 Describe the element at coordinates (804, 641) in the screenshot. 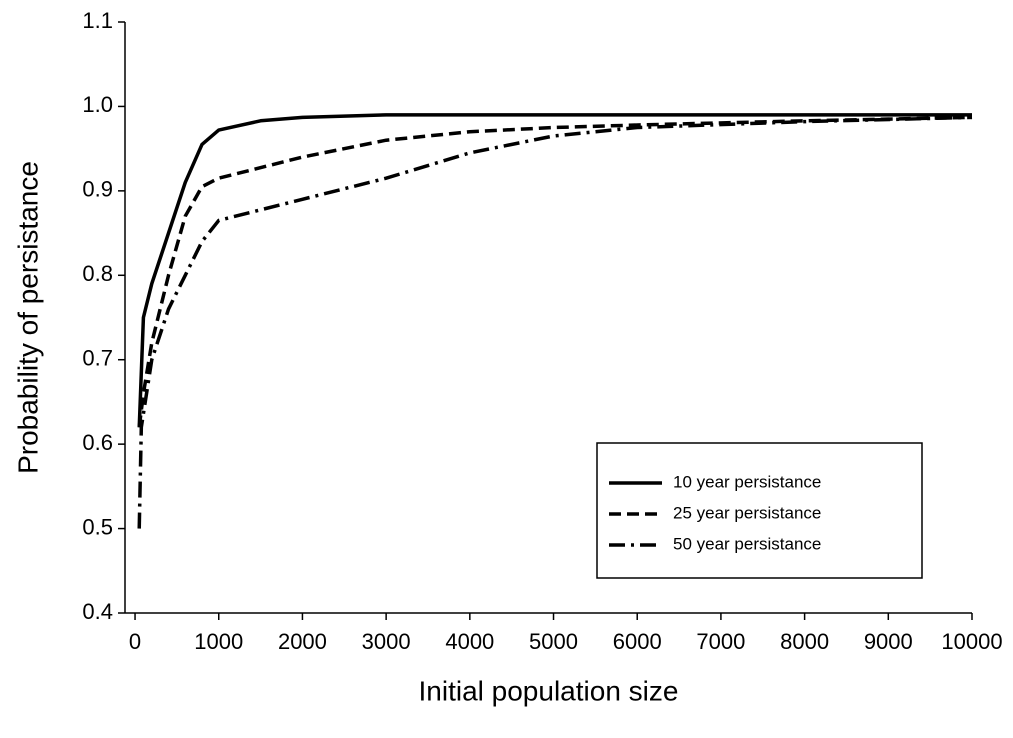

I see `x-tick-label: 8000` at that location.